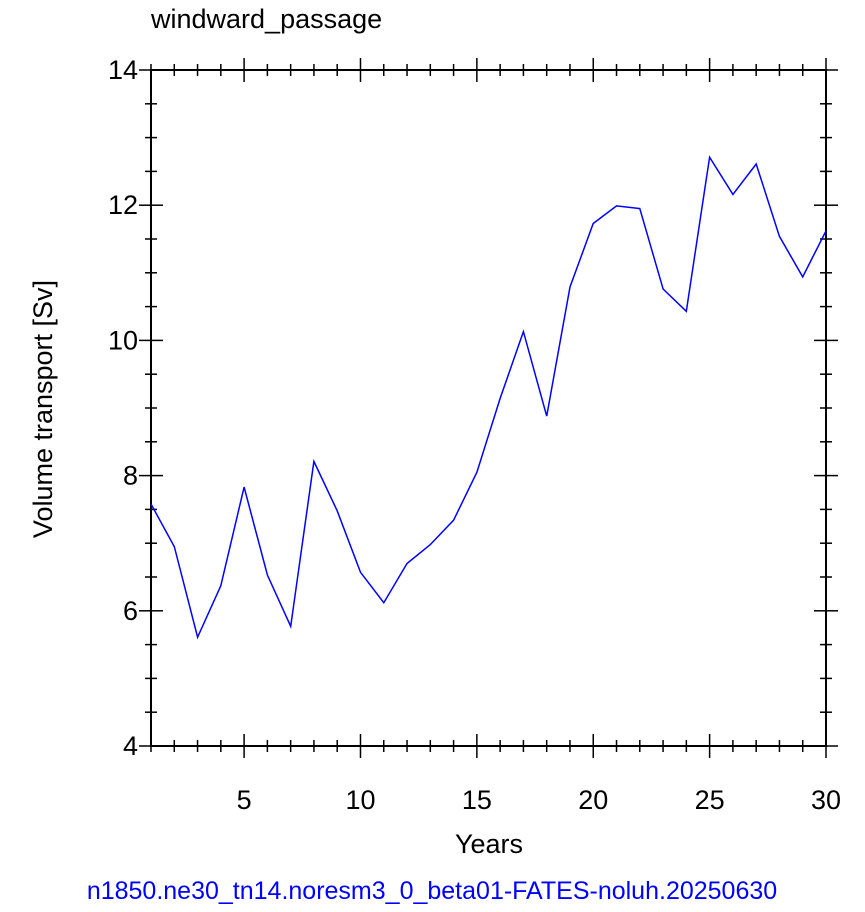 The height and width of the screenshot is (912, 865). What do you see at coordinates (130, 746) in the screenshot?
I see `y-tick-label: 4` at bounding box center [130, 746].